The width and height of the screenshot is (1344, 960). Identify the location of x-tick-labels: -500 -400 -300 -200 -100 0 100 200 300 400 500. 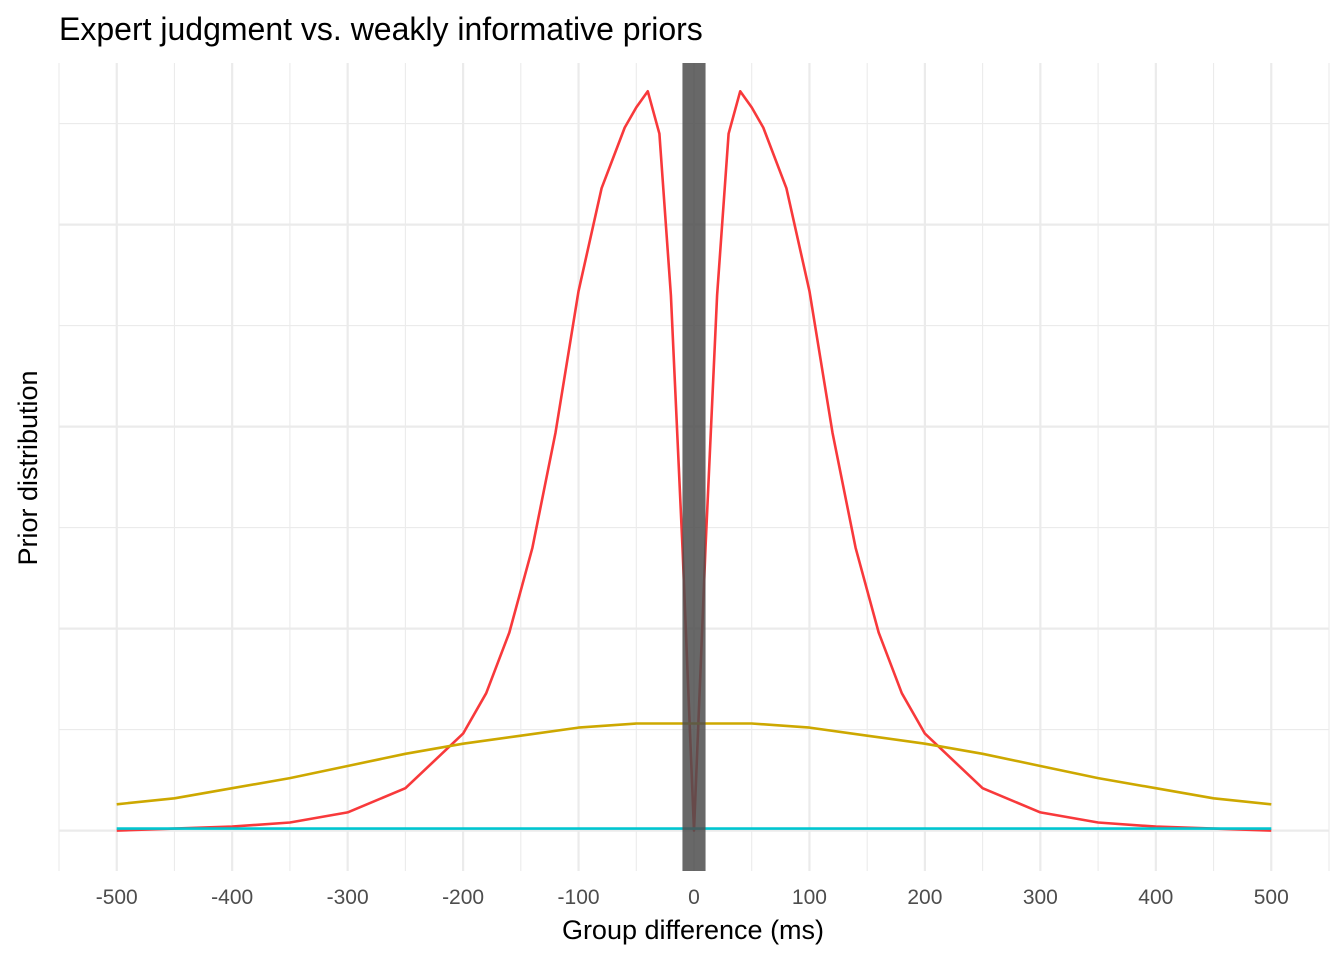
(692, 897).